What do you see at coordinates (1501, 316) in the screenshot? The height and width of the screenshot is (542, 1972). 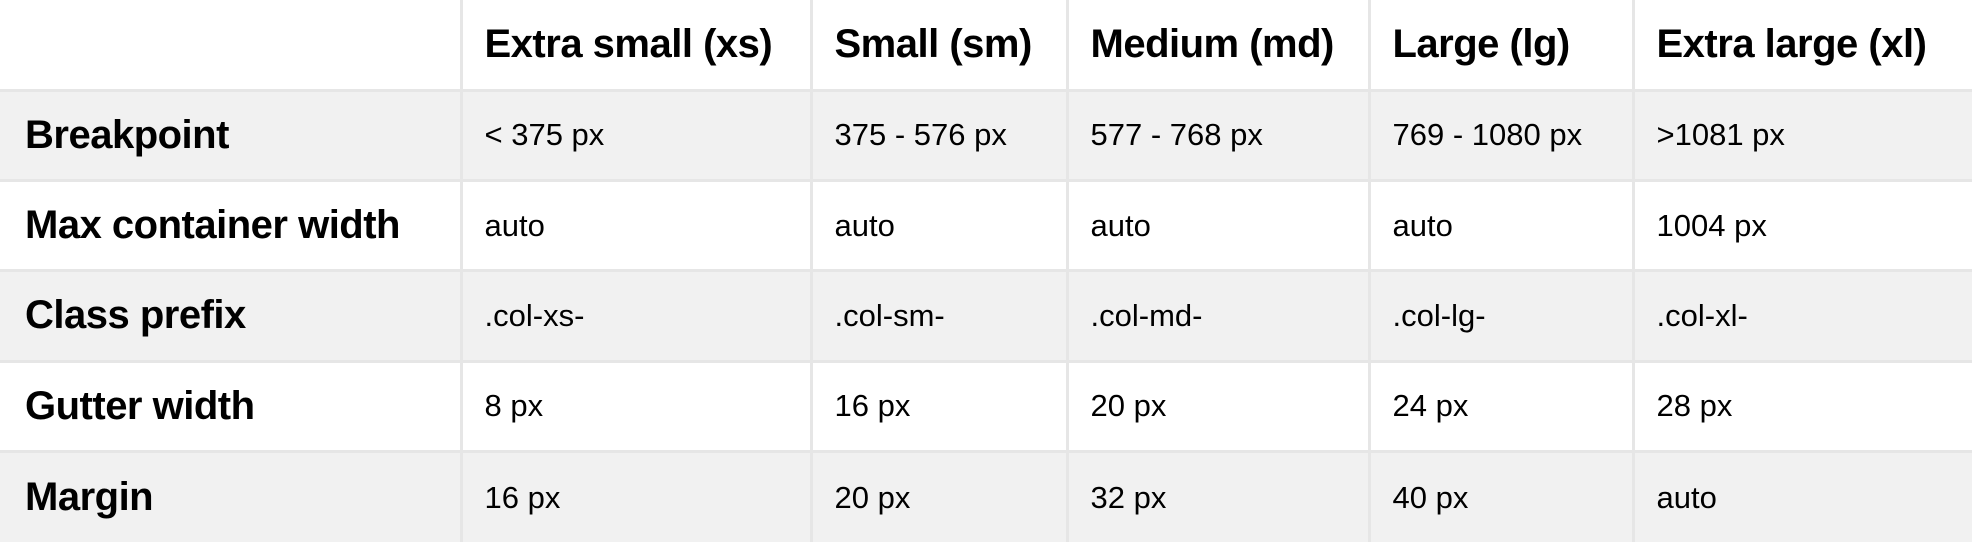 I see `table-cell: .col-lg-` at bounding box center [1501, 316].